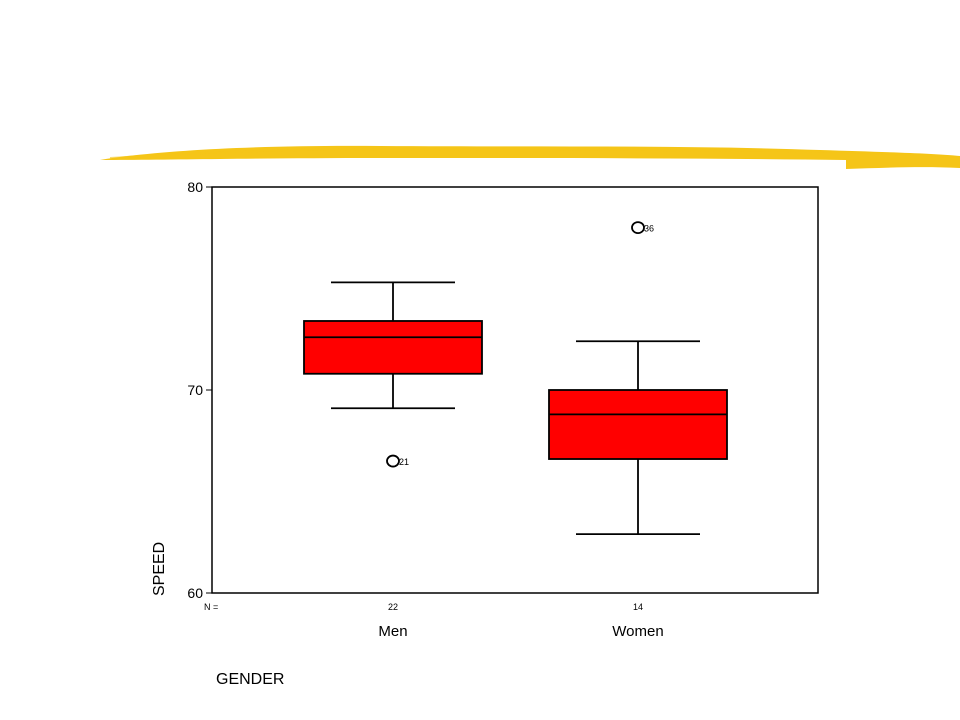 The image size is (960, 720). What do you see at coordinates (534, 153) in the screenshot?
I see `brush-stroke-edge` at bounding box center [534, 153].